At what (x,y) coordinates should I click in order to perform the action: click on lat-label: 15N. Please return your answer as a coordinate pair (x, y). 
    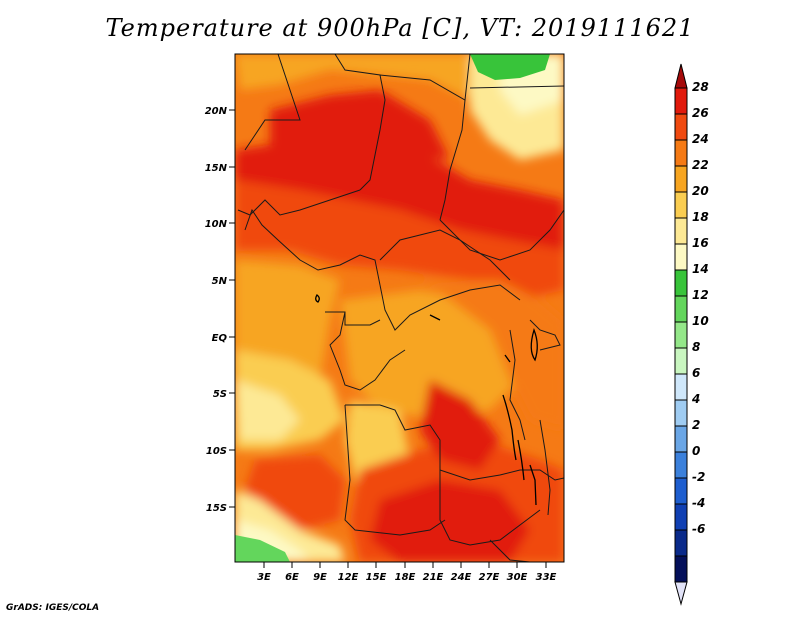
    Looking at the image, I should click on (216, 168).